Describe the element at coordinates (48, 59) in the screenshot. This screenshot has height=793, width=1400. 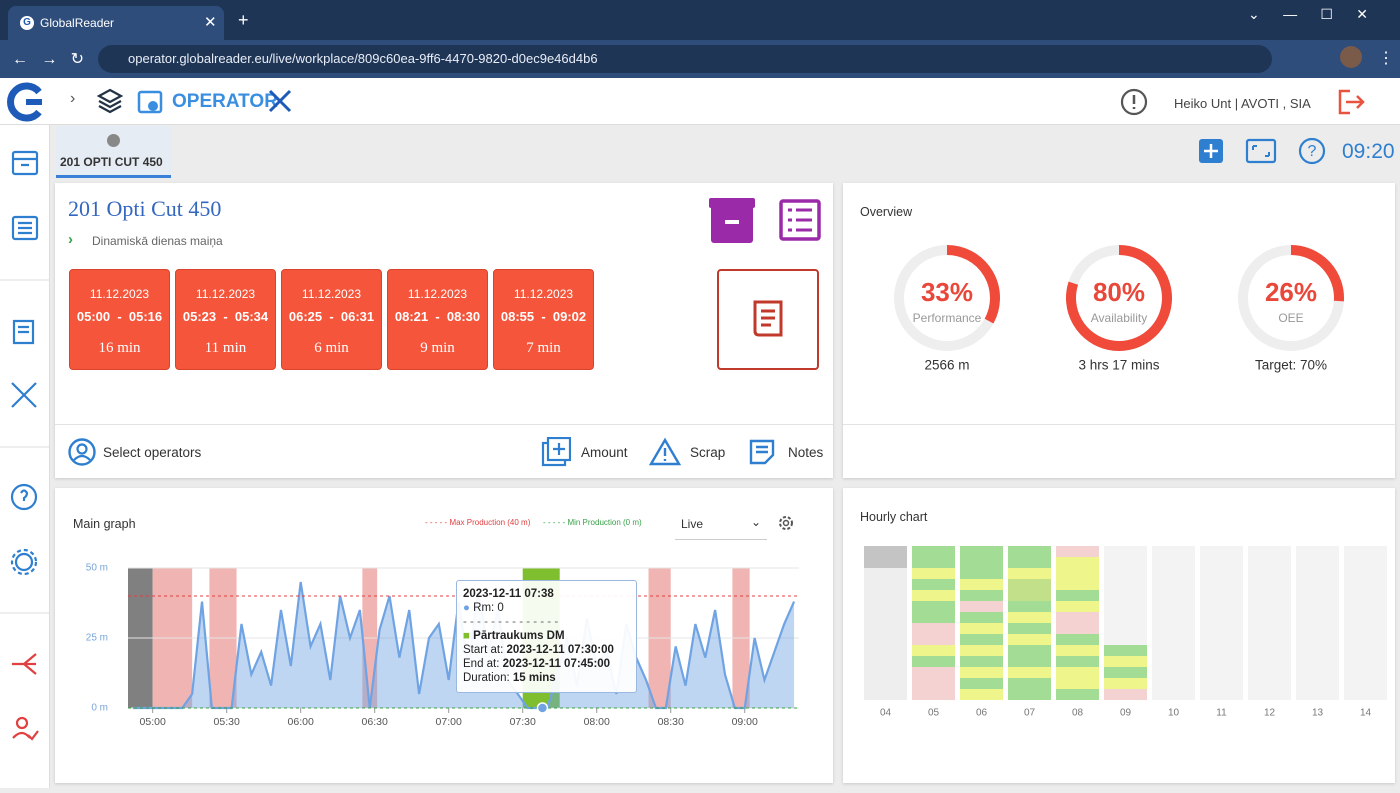
I see `nav-buttons: ← → ↻` at that location.